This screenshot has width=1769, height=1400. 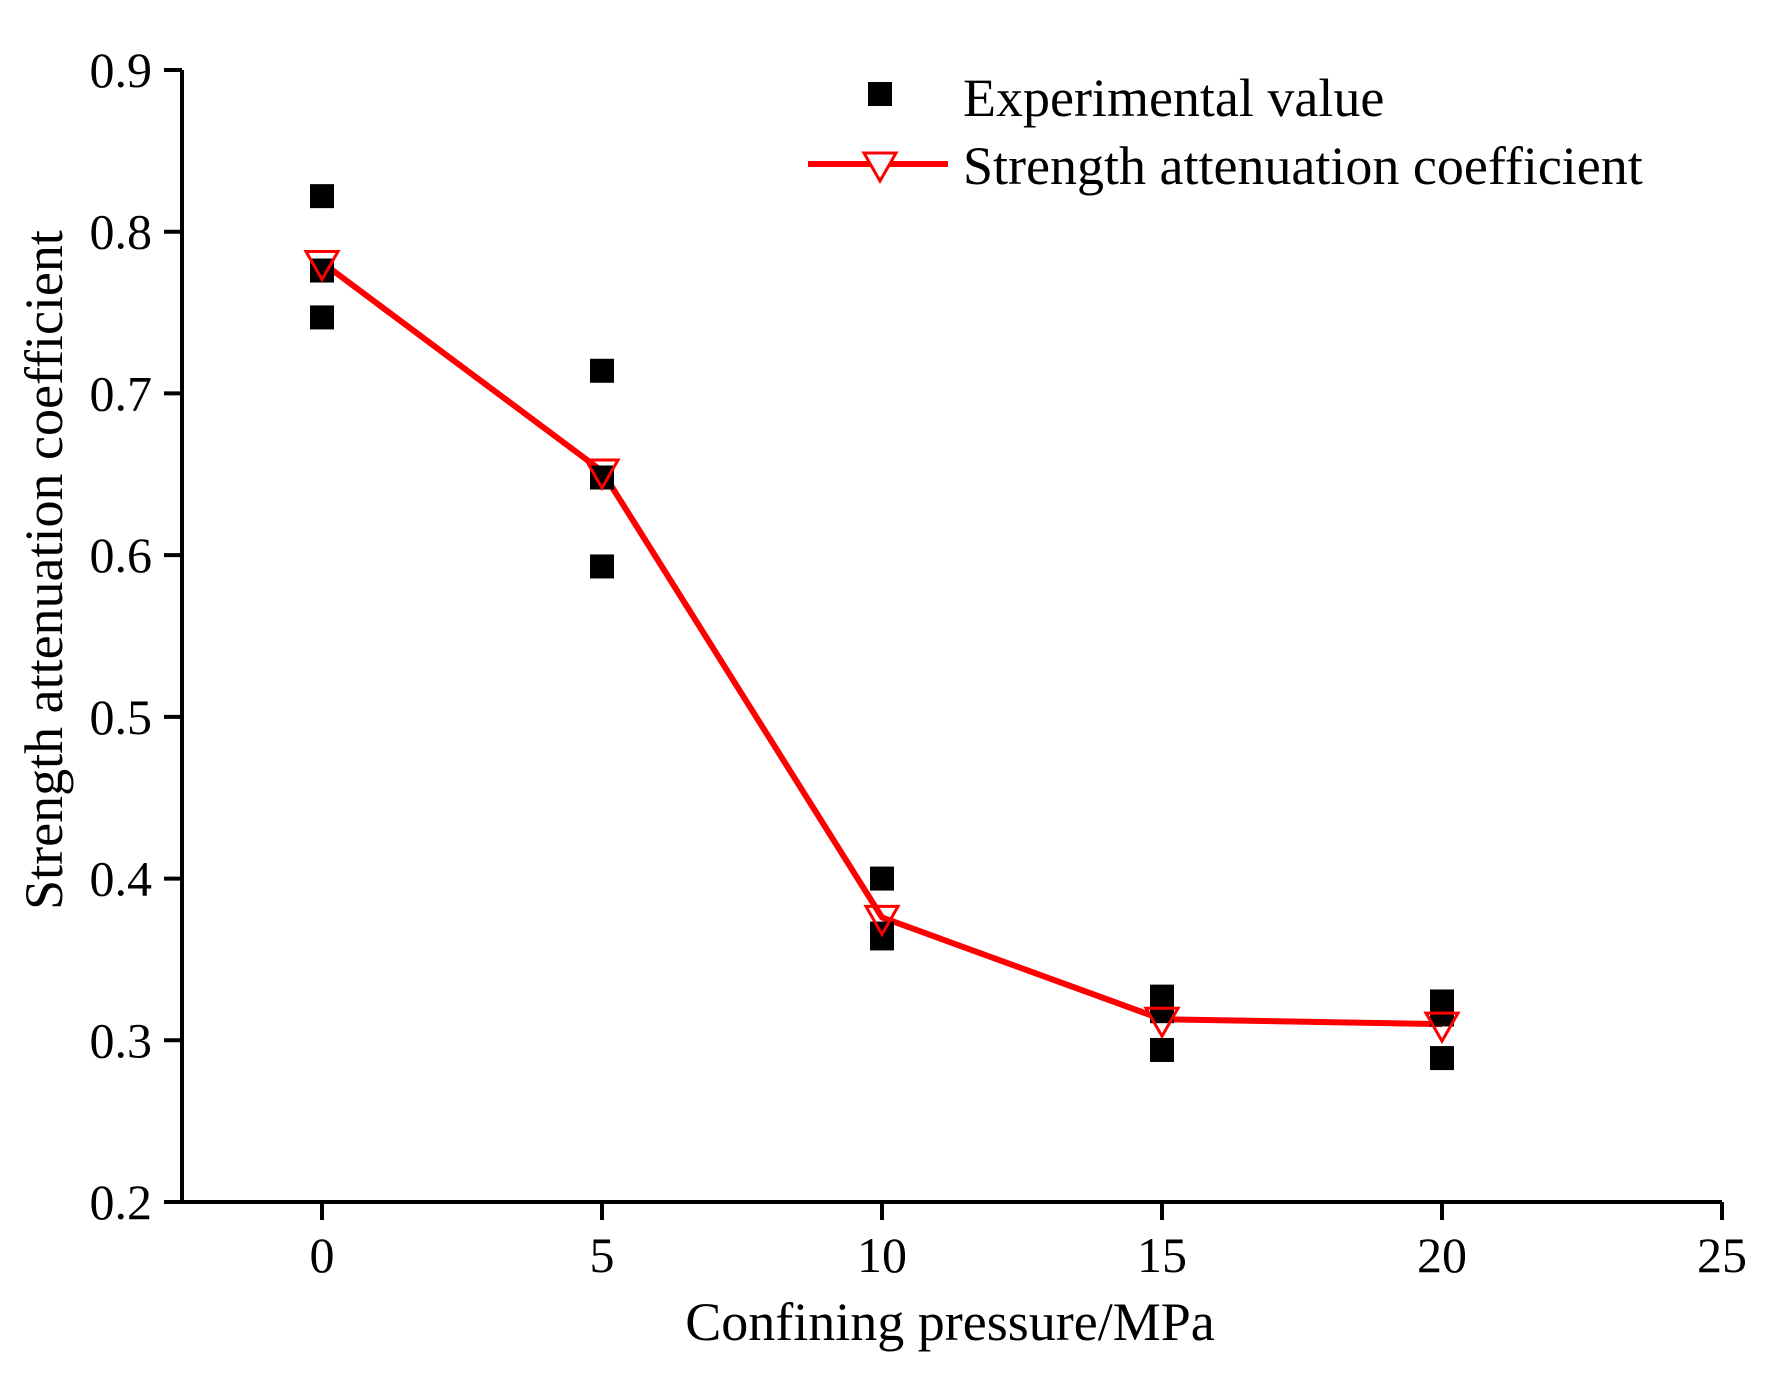 What do you see at coordinates (121, 393) in the screenshot?
I see `y-tick-label: 0.7` at bounding box center [121, 393].